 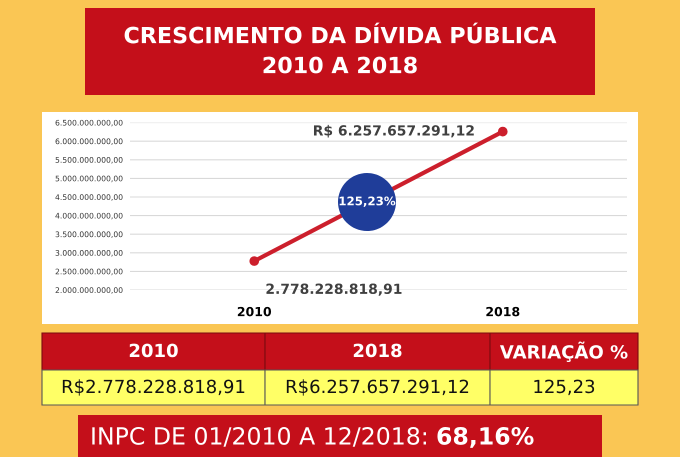 I want to click on text: INPC DE 01/2010 A 12/2018:, so click(x=259, y=436).